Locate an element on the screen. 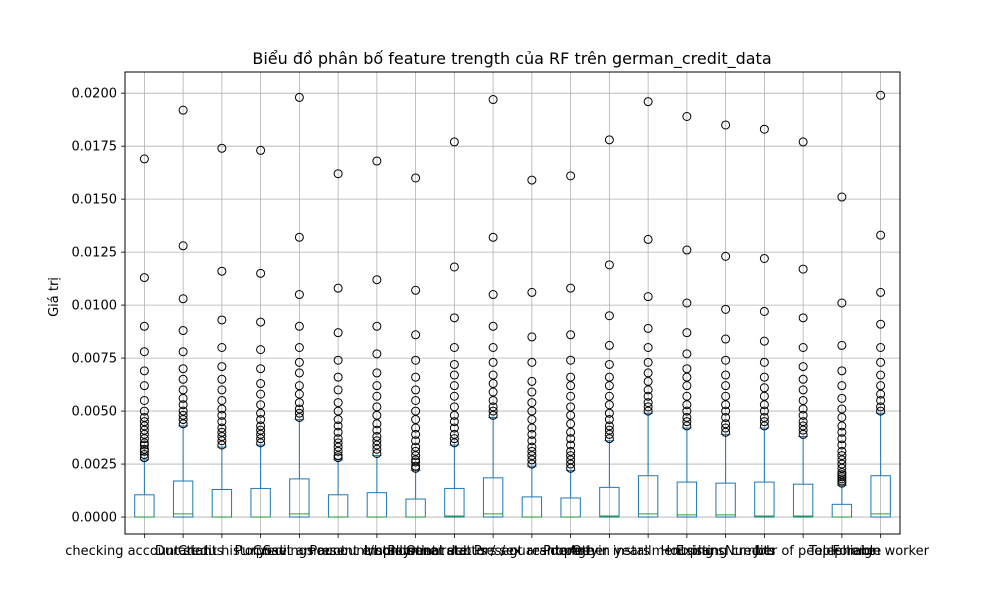  x-tick-label: Other installment plans is located at coordinates (648, 551).